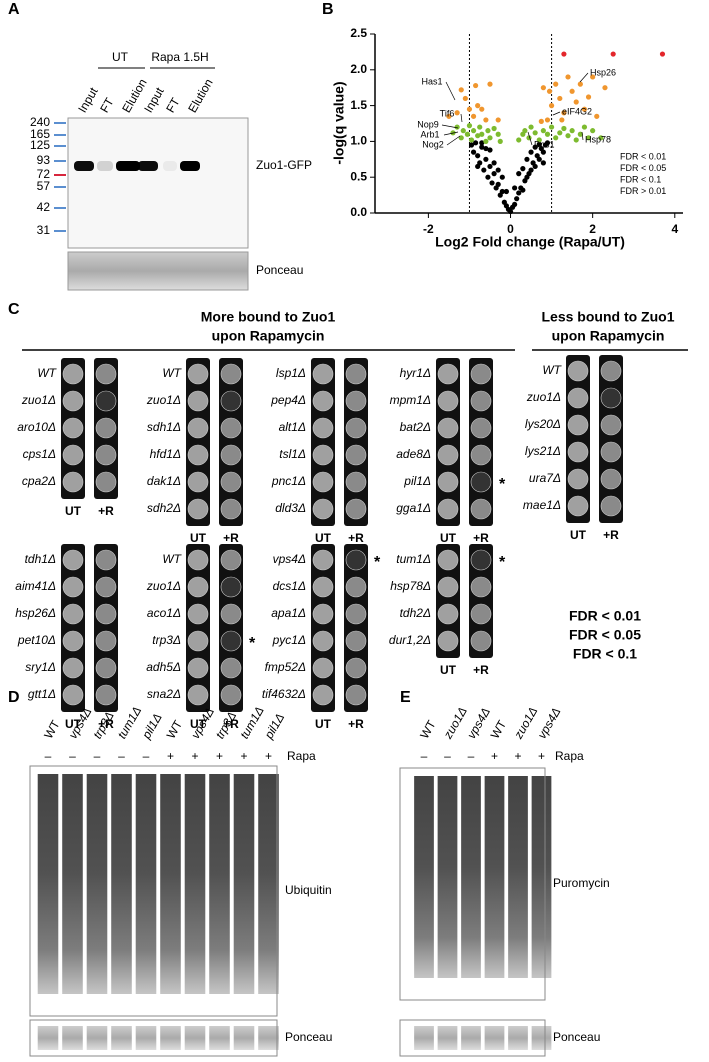 This screenshot has width=709, height=1062. Describe the element at coordinates (339, 122) in the screenshot. I see `y-axis-label: -log(q value)` at that location.